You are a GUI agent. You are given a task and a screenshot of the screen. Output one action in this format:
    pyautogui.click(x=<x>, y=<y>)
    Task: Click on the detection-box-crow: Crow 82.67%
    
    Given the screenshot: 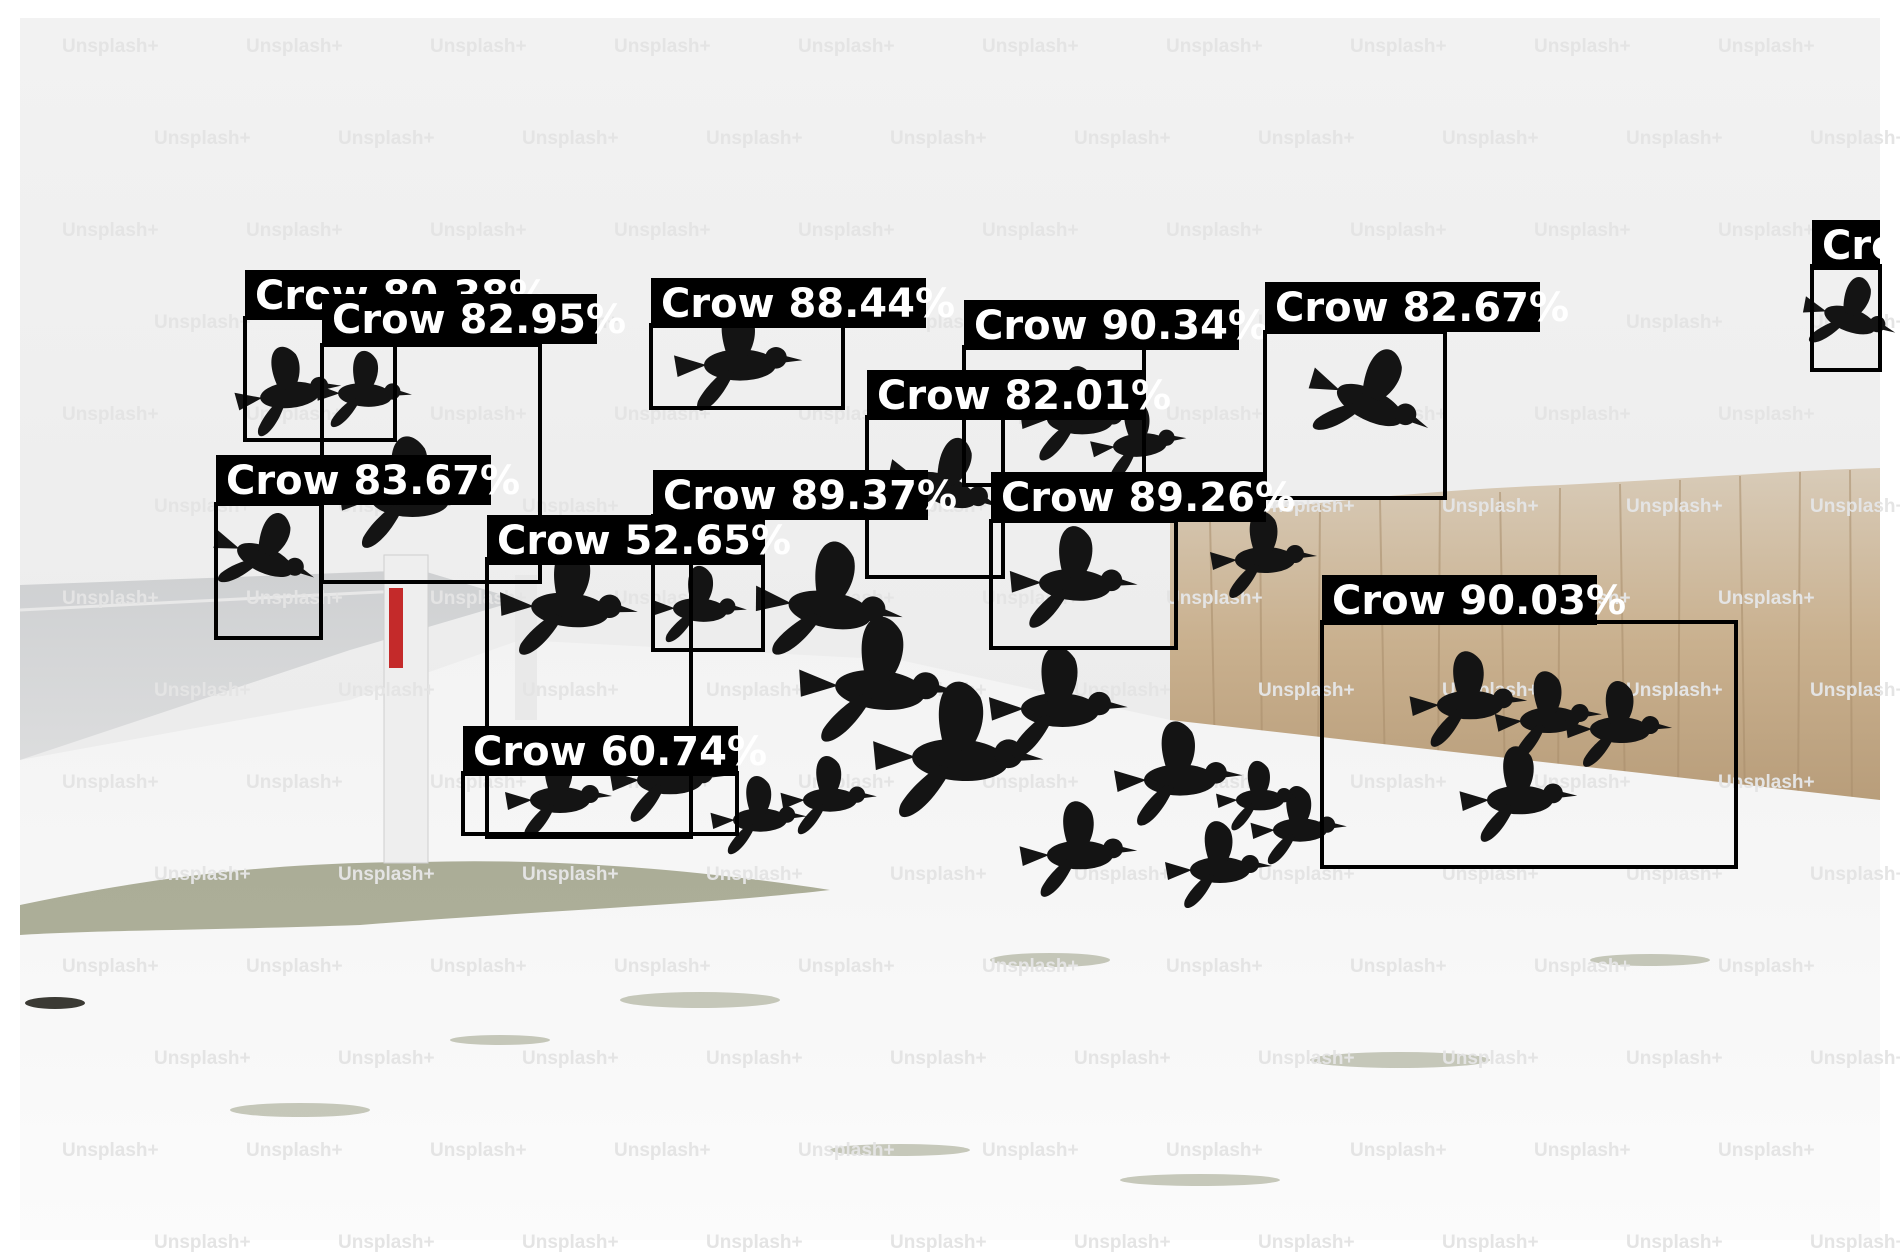 What is the action you would take?
    pyautogui.click(x=1416, y=391)
    